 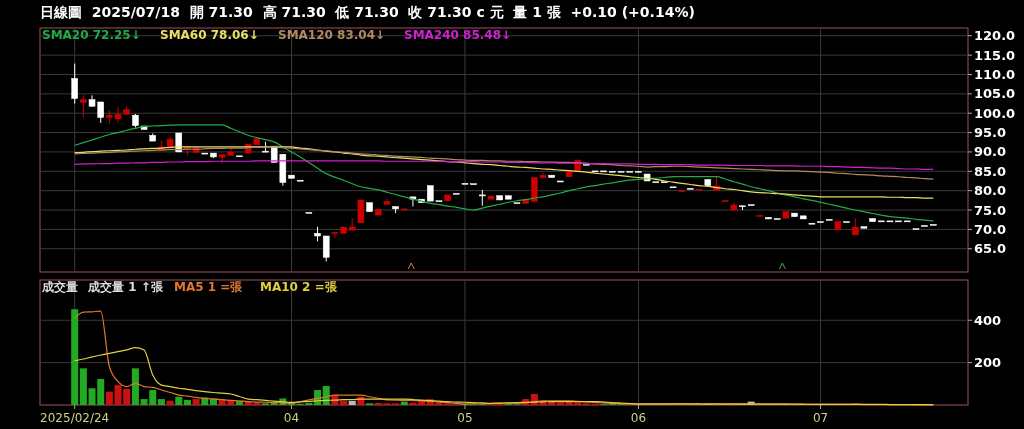 I want to click on text: SMA60 78.06↓, so click(x=209, y=35).